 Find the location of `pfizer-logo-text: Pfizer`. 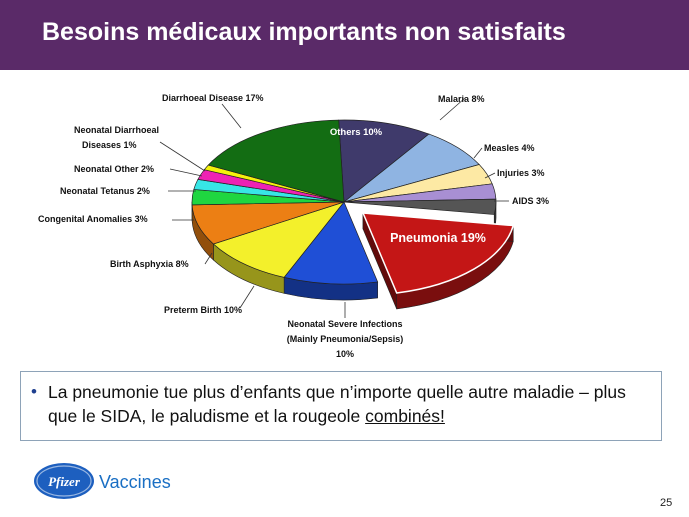

pfizer-logo-text: Pfizer is located at coordinates (64, 481).